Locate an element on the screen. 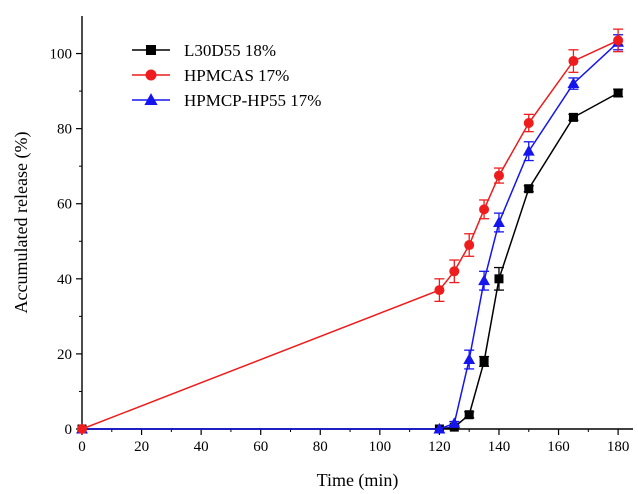 Image resolution: width=638 pixels, height=494 pixels. legend-label: HPMCP-HP55 17% is located at coordinates (252, 100).